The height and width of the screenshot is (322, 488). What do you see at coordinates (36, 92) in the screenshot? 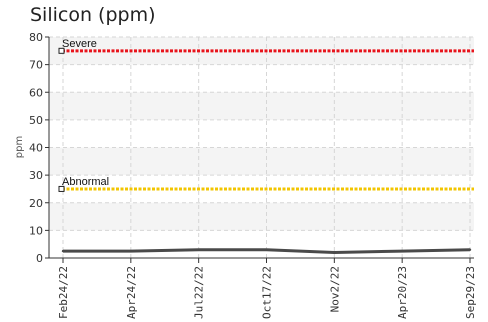
I see `y-tick-label-6: 60` at bounding box center [36, 92].